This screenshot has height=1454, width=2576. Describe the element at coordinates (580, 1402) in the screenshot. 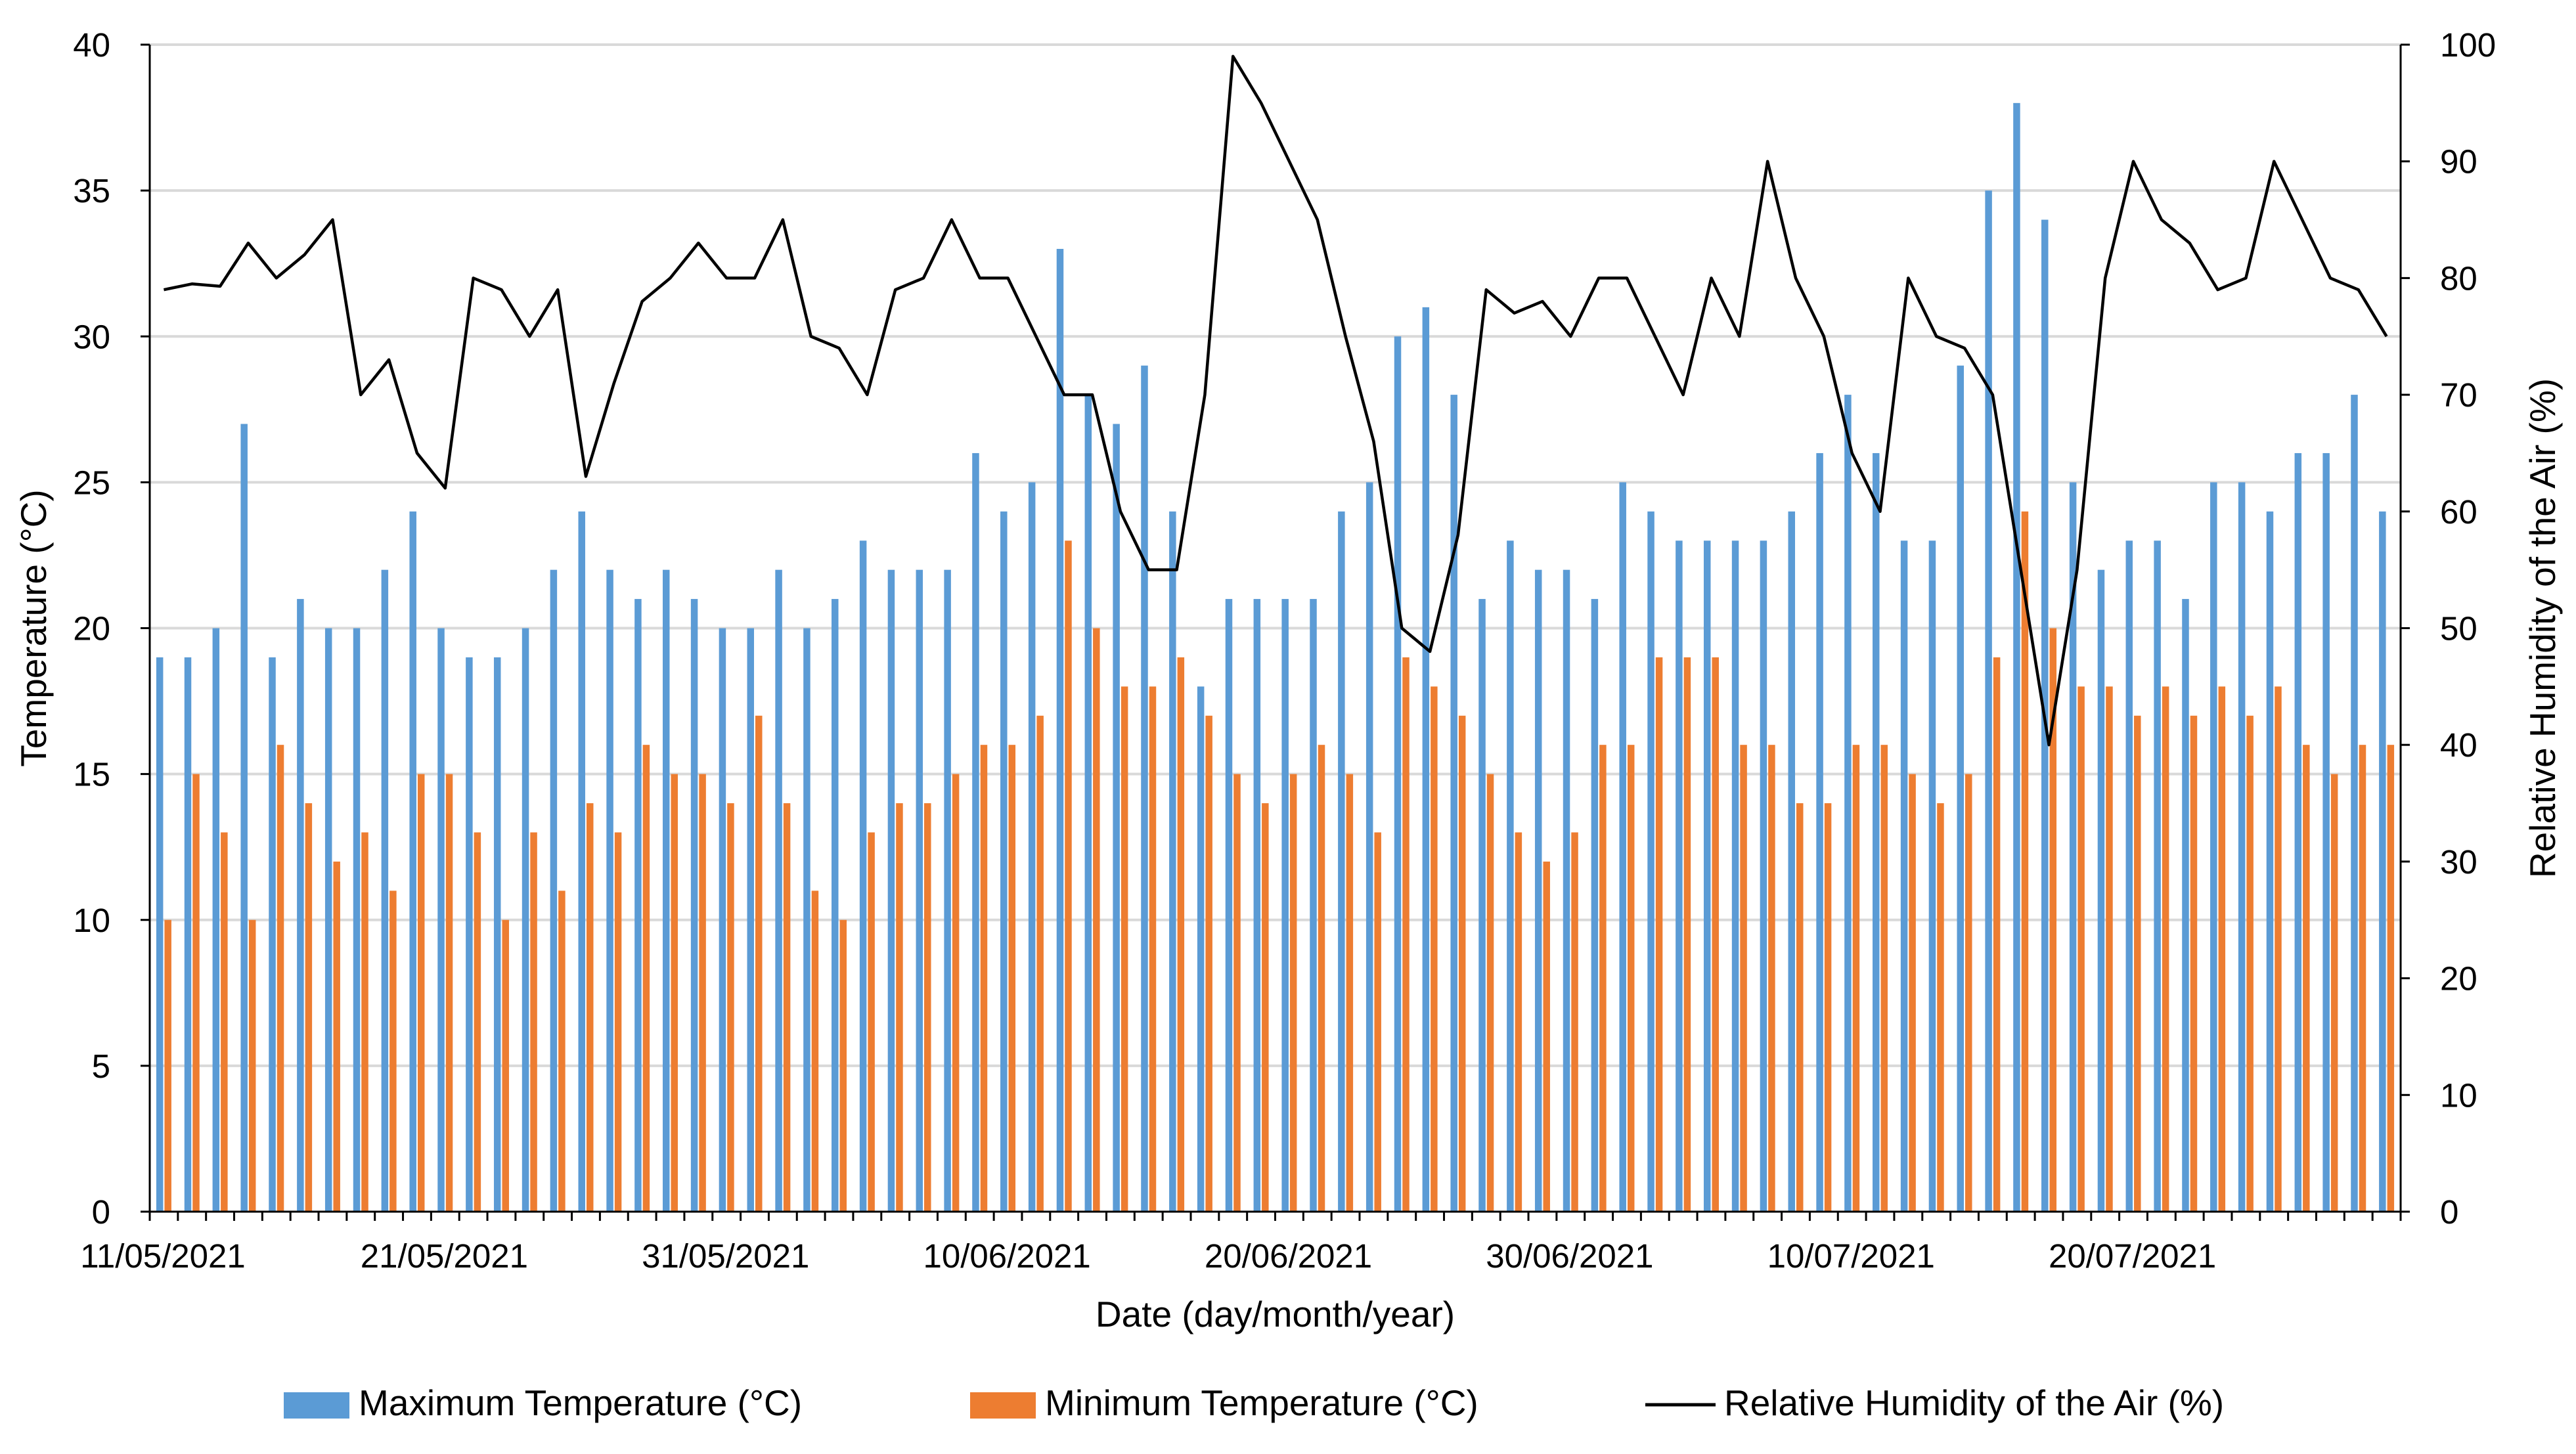

I see `legend-label-max-temp: Maximum Temperature (°C)` at that location.